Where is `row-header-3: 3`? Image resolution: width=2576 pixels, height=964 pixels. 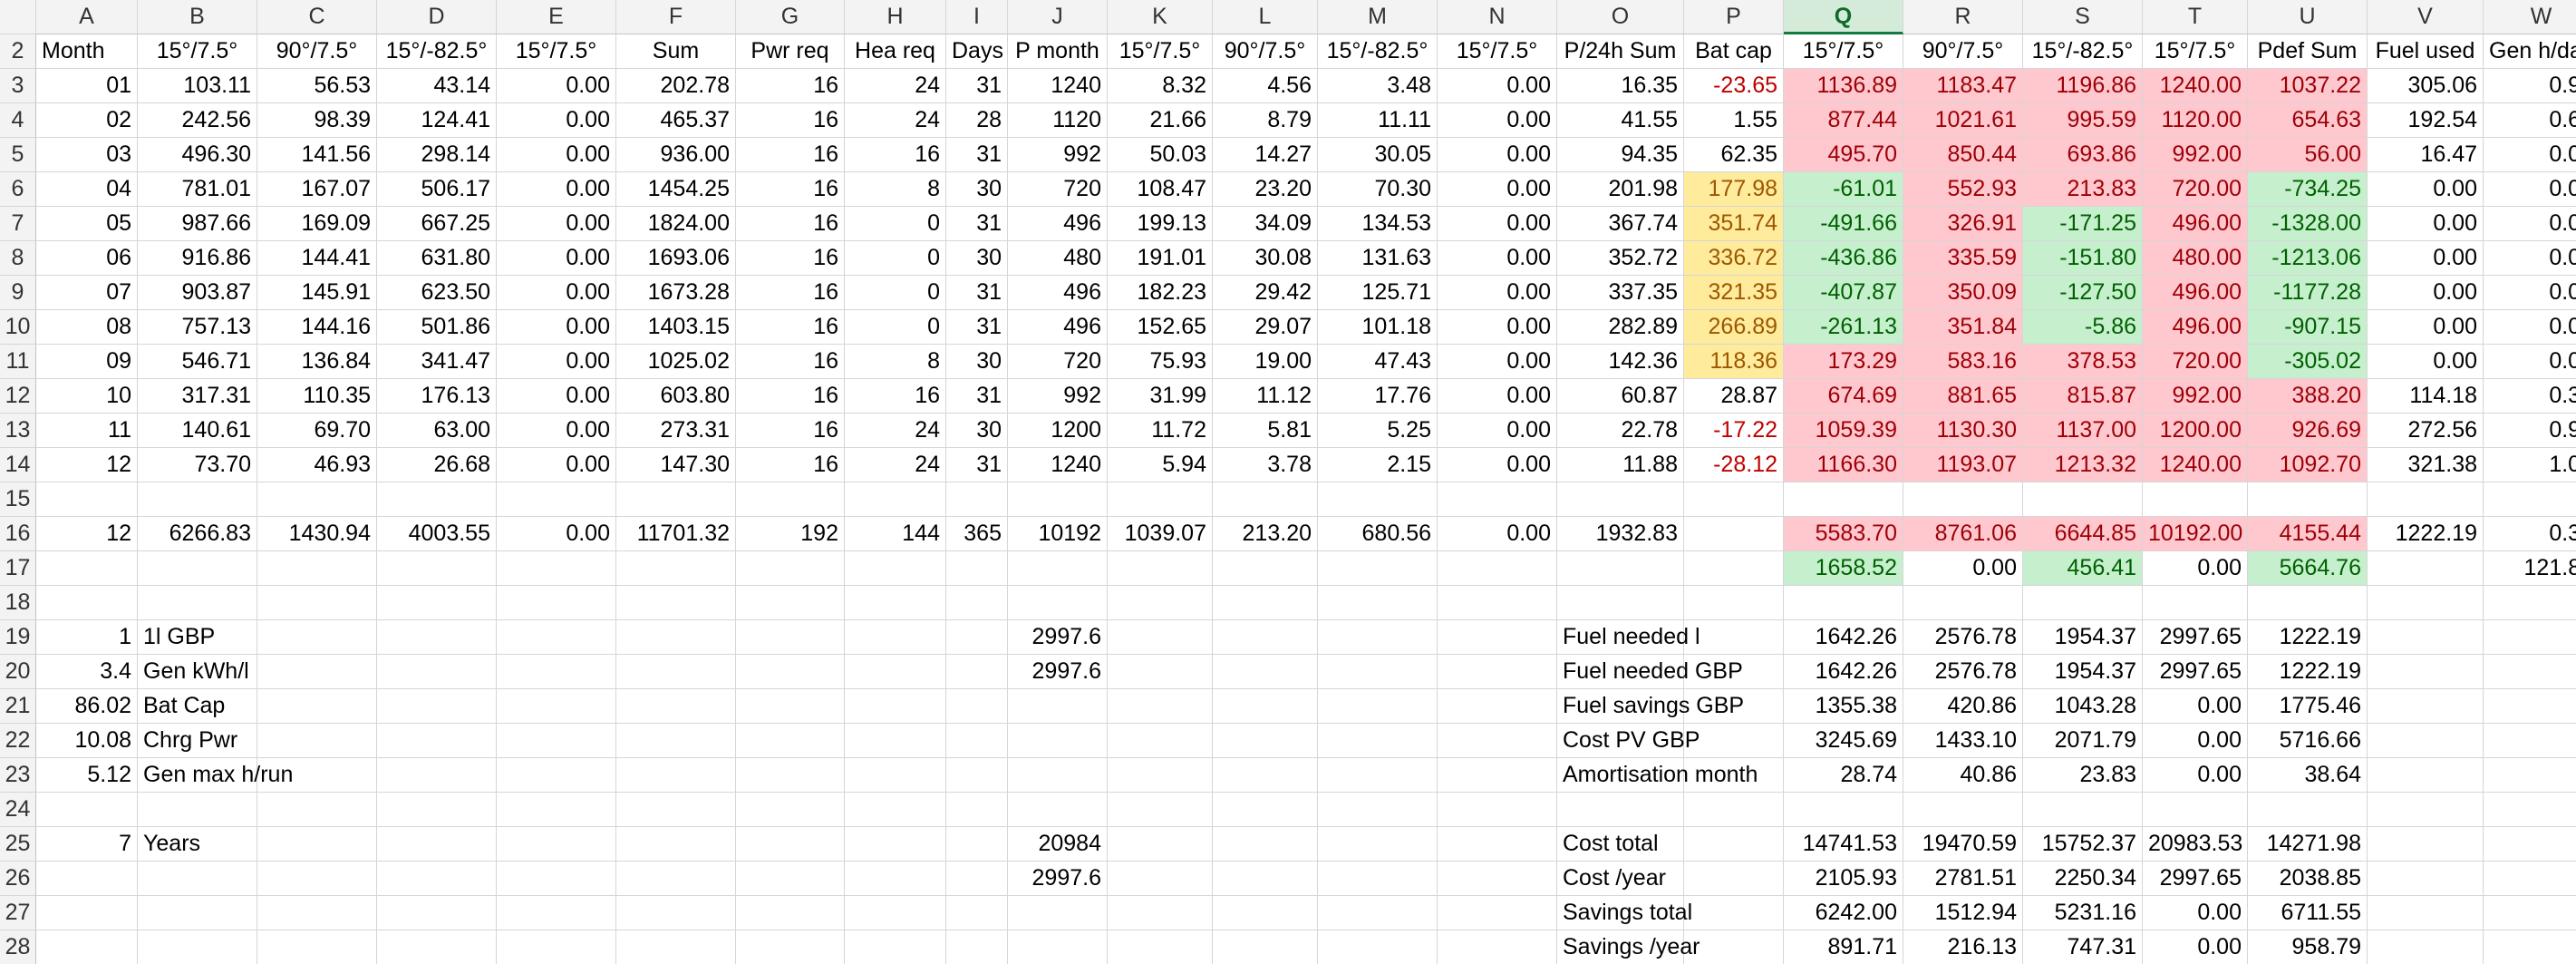
row-header-3: 3 is located at coordinates (18, 86).